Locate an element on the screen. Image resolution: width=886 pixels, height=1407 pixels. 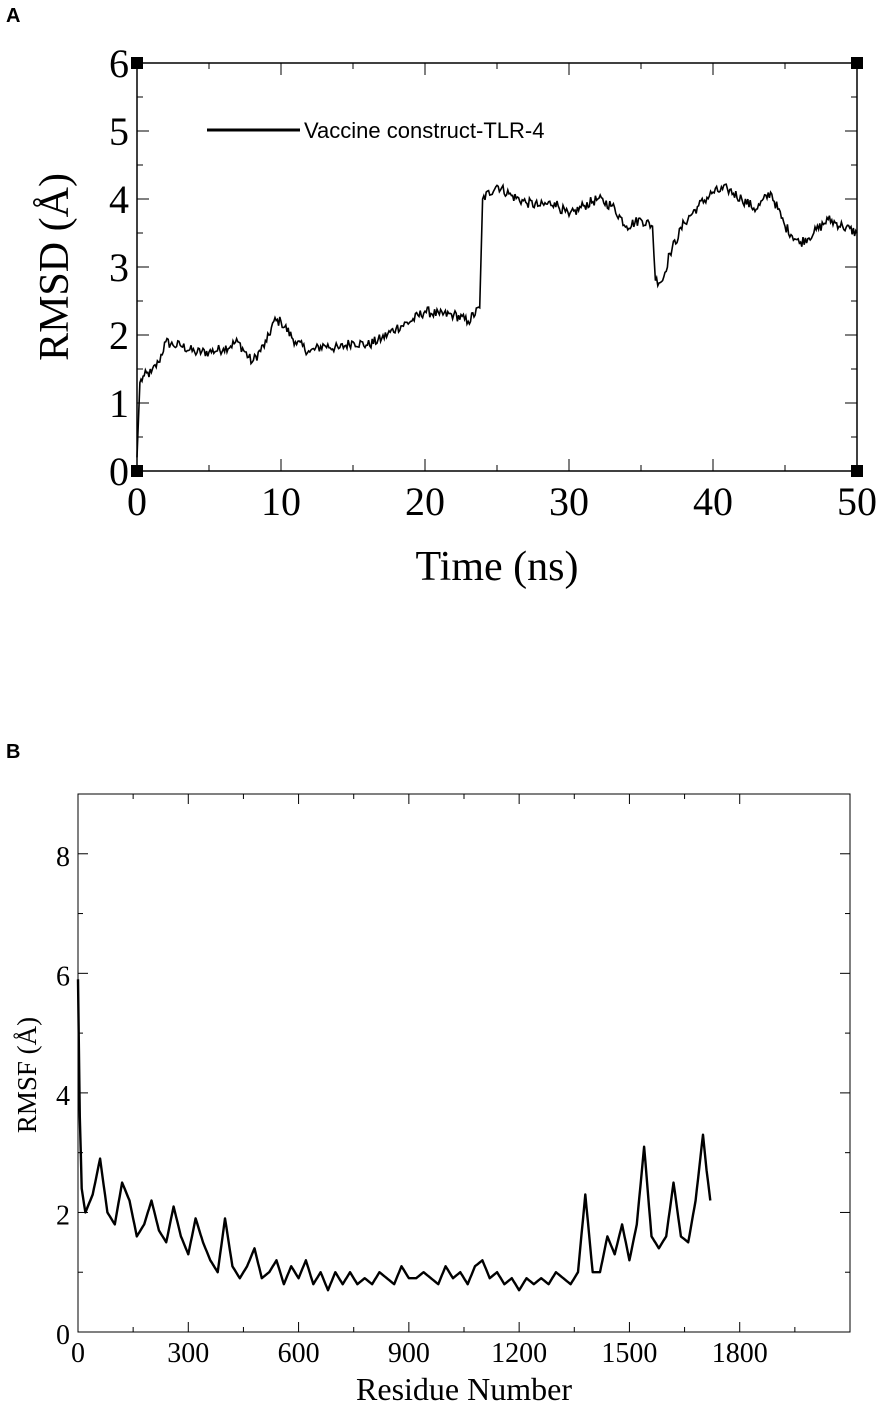
y-tick-label: 1 is located at coordinates (119, 403).